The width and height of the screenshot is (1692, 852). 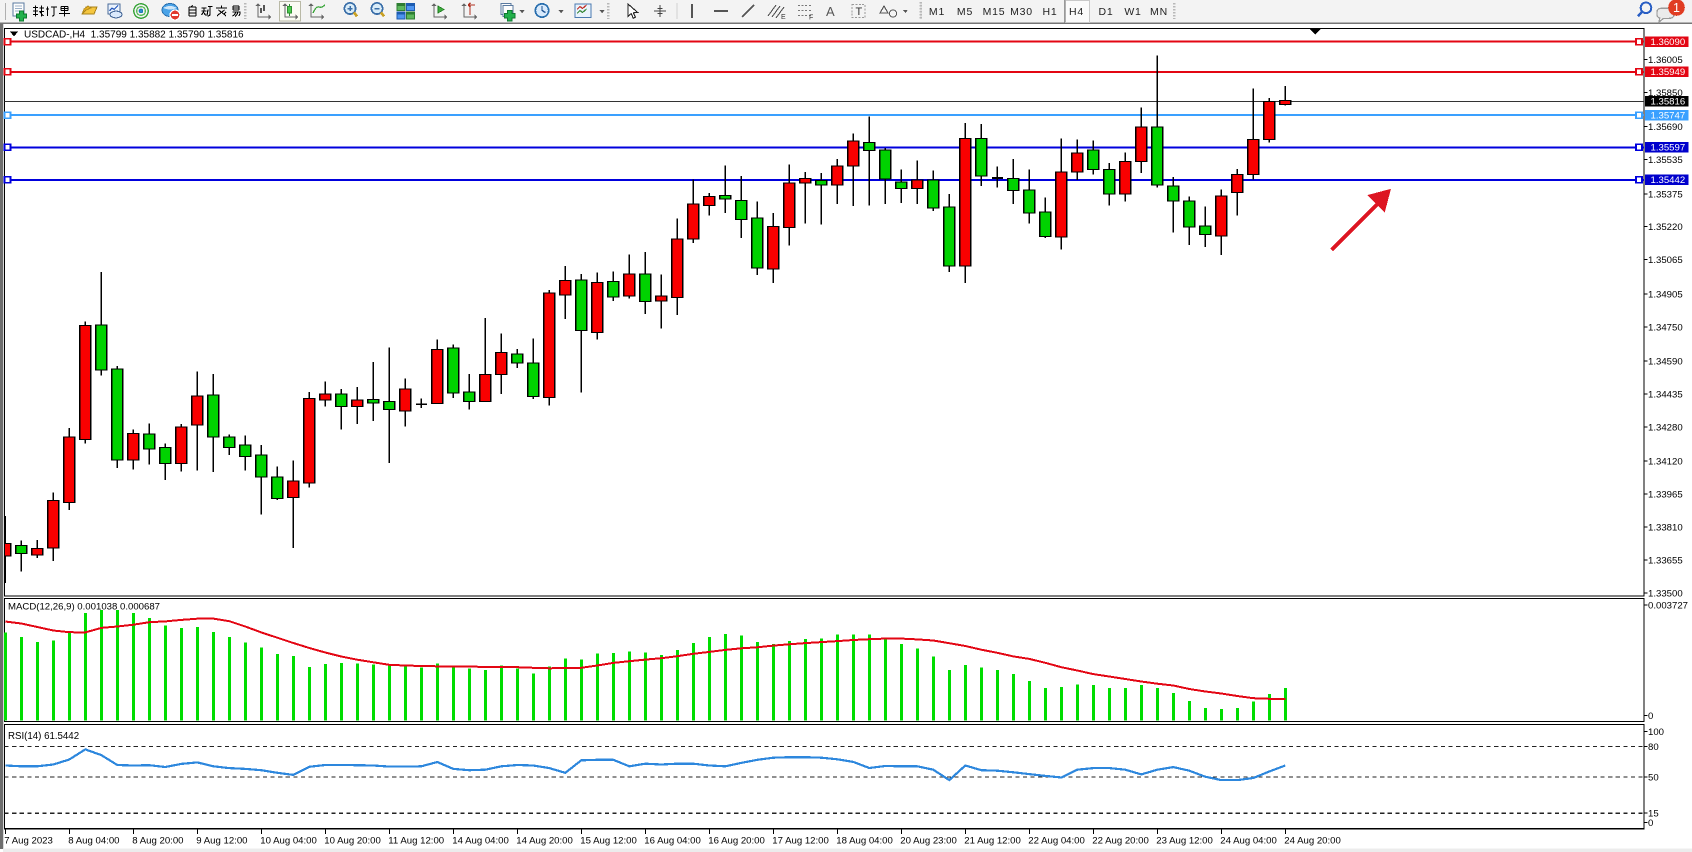 I want to click on svg-text: 1.34280, so click(x=1665, y=427).